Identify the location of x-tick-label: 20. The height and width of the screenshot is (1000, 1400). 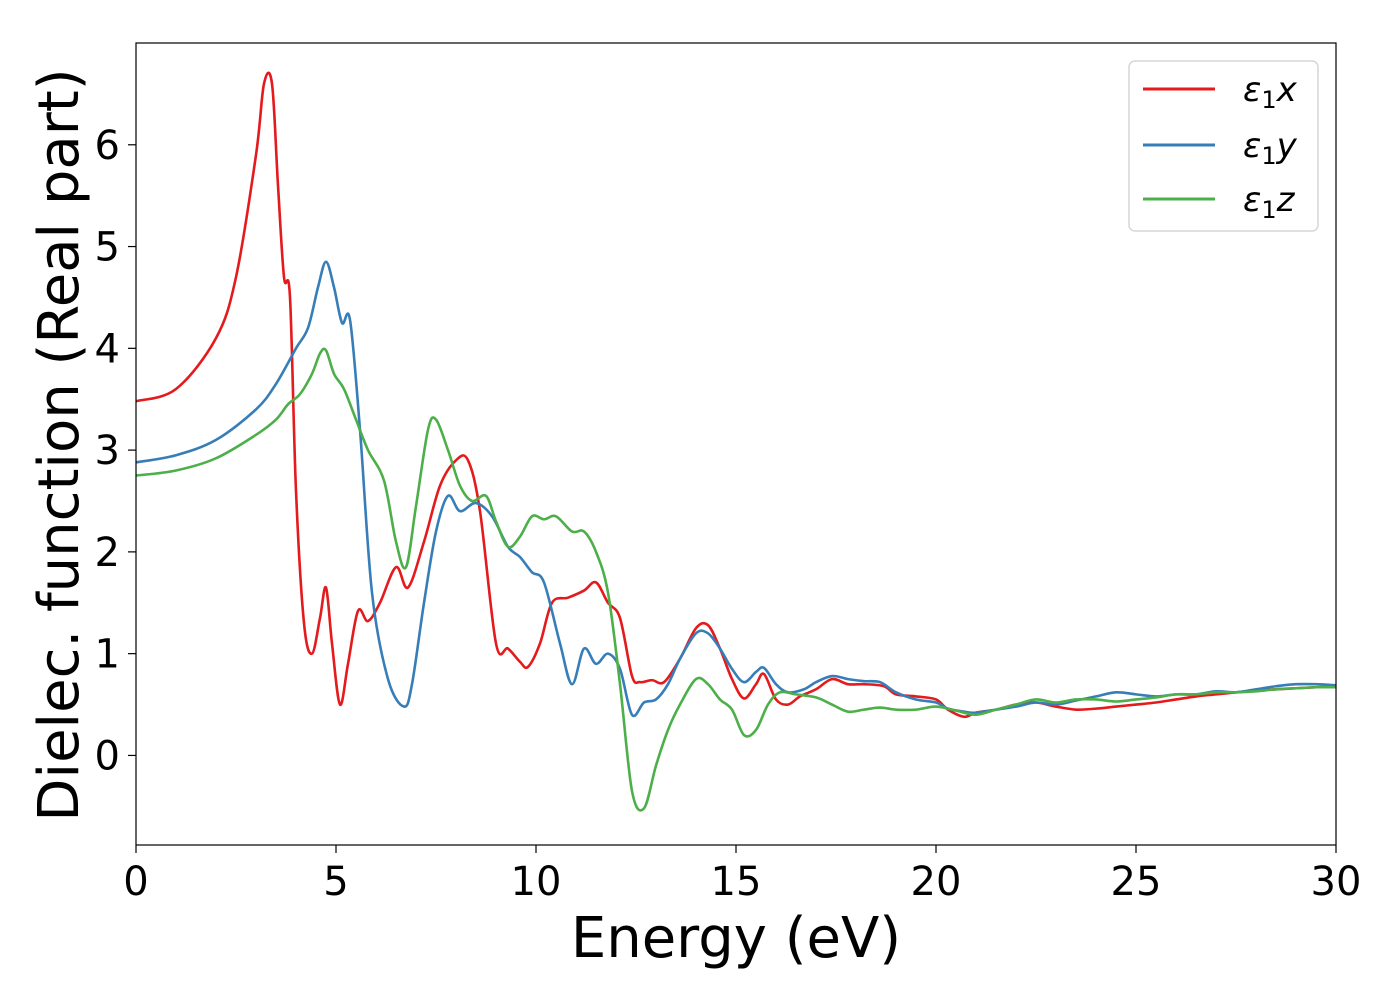
(936, 882).